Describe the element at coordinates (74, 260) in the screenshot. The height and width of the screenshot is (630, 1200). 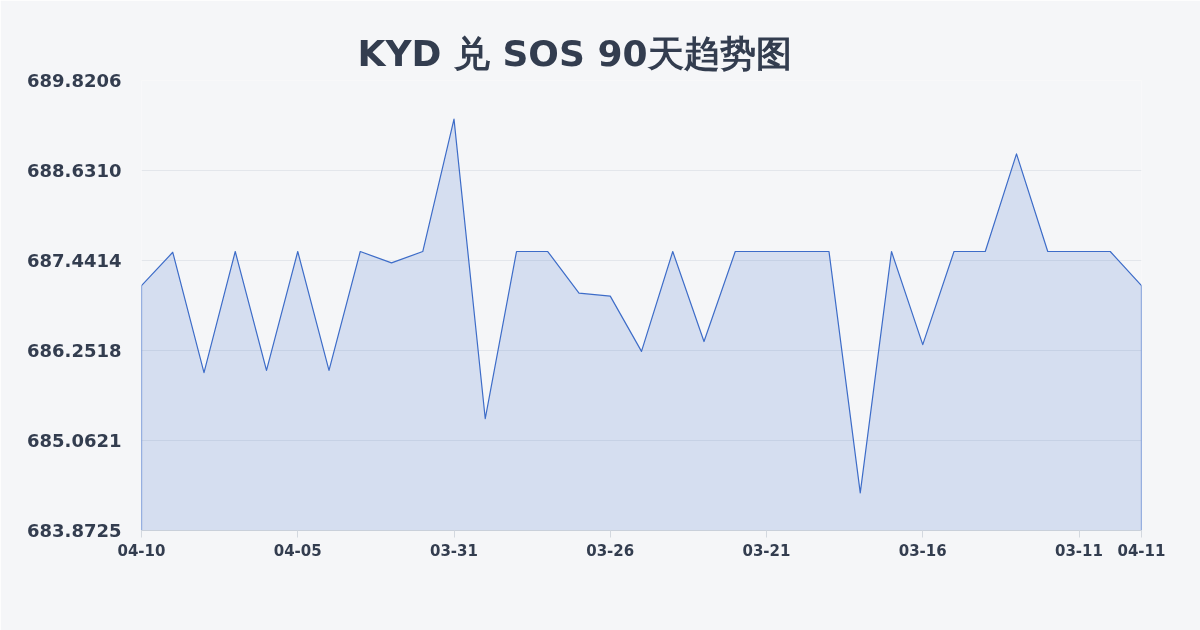
I see `y-tick-label: 687.4414` at that location.